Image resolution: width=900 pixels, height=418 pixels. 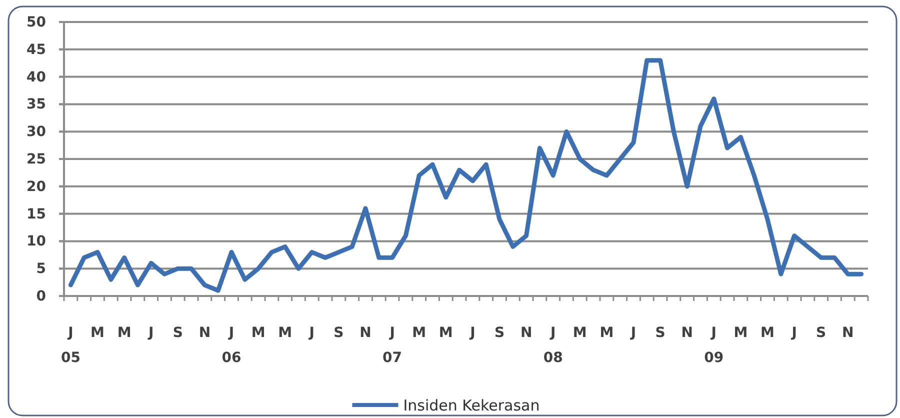 What do you see at coordinates (36, 214) in the screenshot?
I see `y-tick-label: 15` at bounding box center [36, 214].